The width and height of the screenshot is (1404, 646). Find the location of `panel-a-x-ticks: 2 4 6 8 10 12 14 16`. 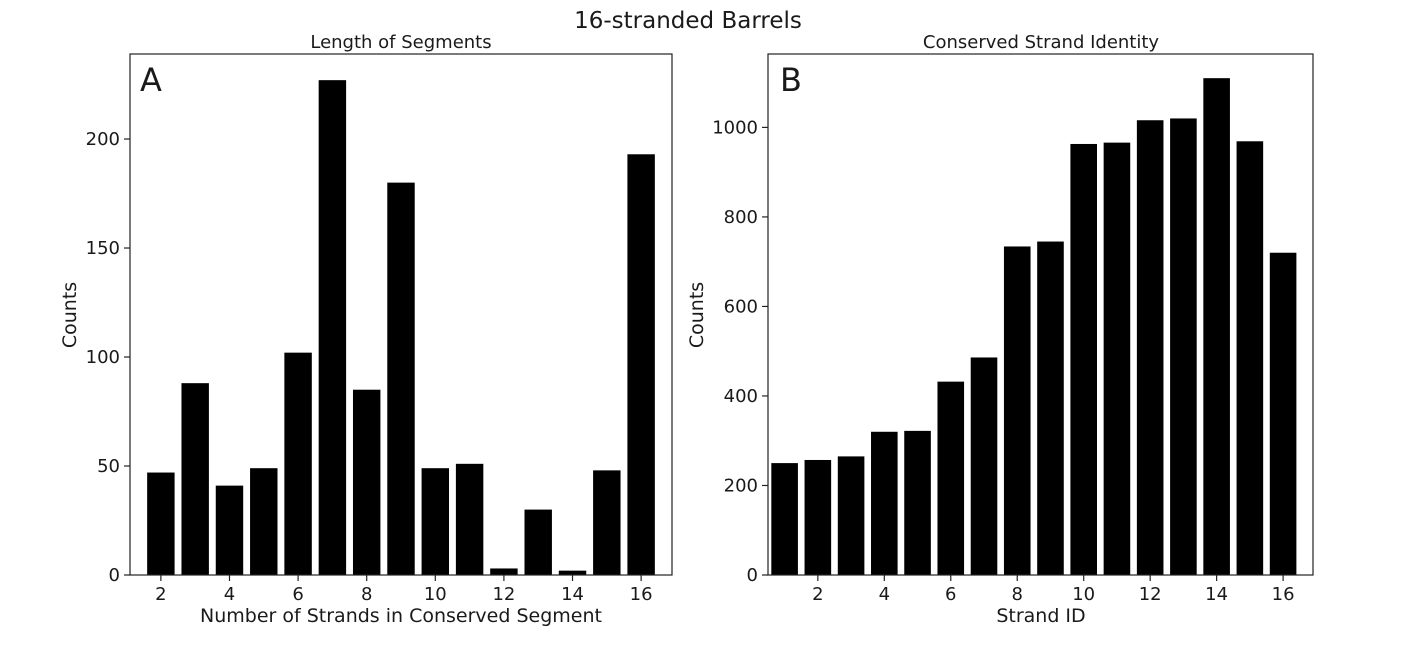

panel-a-x-ticks: 2 4 6 8 10 12 14 16 is located at coordinates (404, 590).